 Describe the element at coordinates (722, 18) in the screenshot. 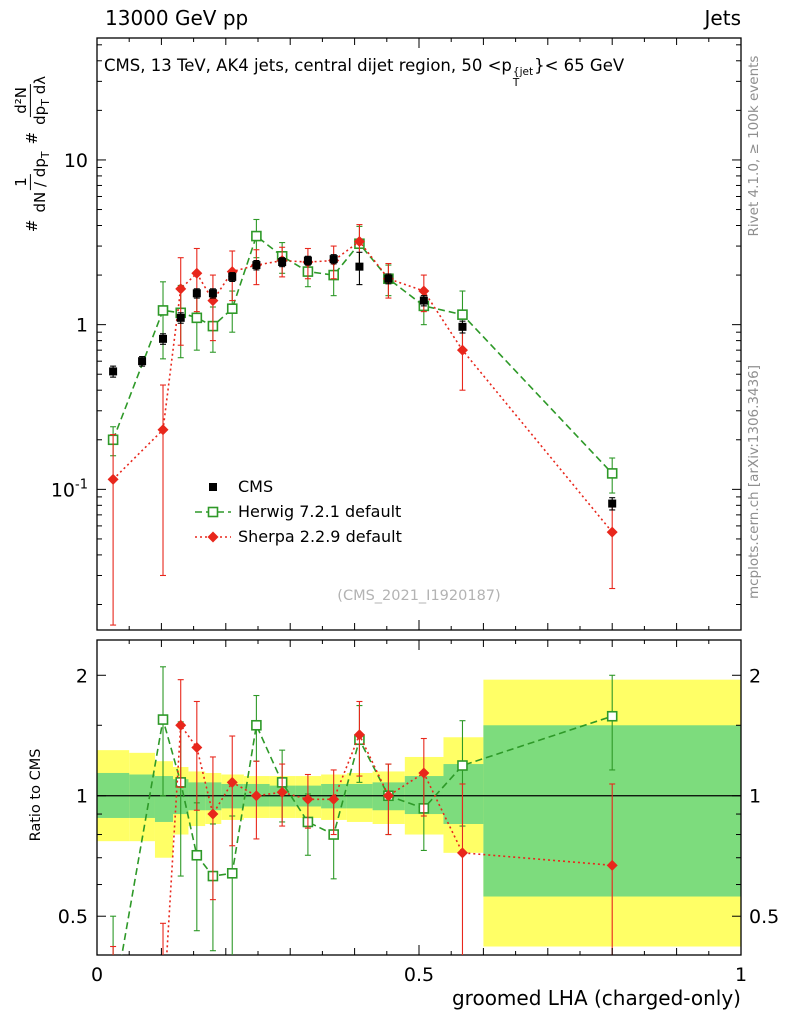

I see `analysis-group-label: Jets` at that location.